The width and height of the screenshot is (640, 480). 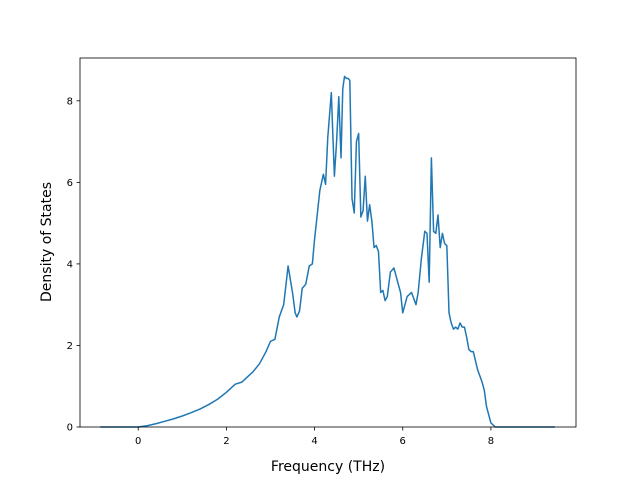 What do you see at coordinates (70, 428) in the screenshot?
I see `y-tick-label: 0` at bounding box center [70, 428].